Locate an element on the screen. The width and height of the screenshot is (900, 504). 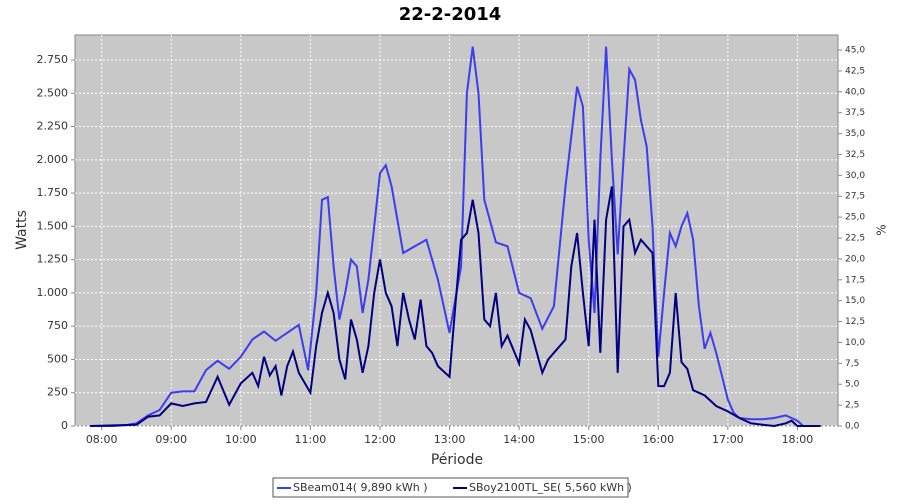
y2-tick-label: 40,0 is located at coordinates (855, 92).